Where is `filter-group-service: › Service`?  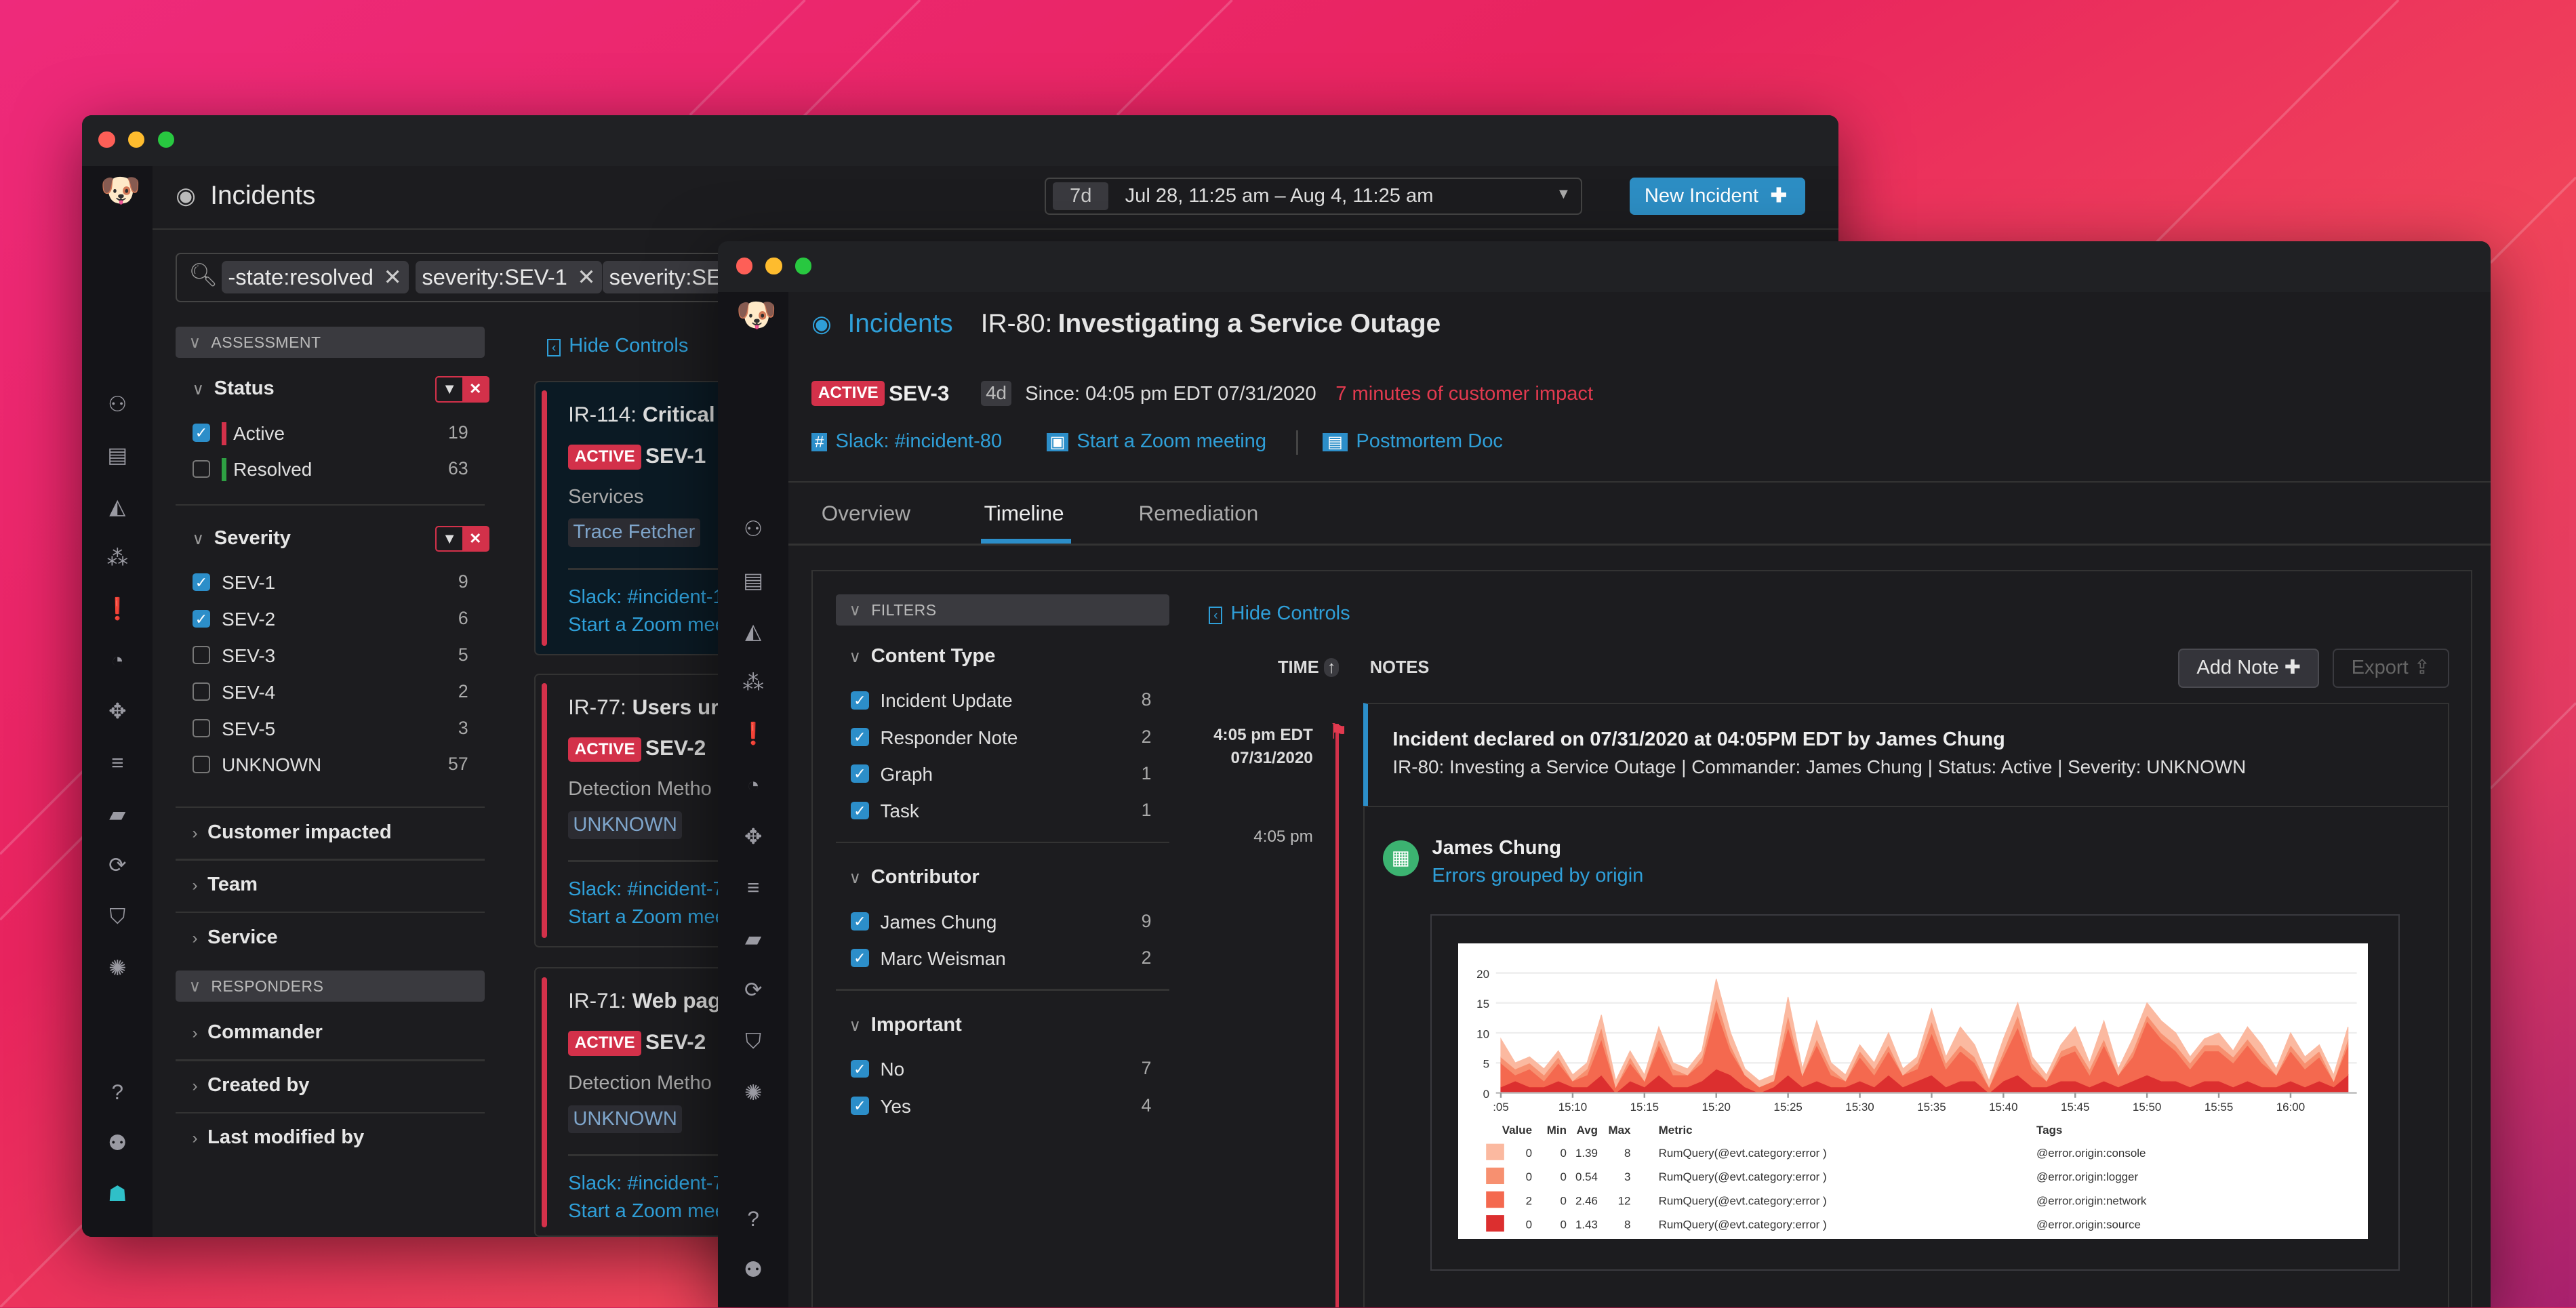 filter-group-service: › Service is located at coordinates (235, 937).